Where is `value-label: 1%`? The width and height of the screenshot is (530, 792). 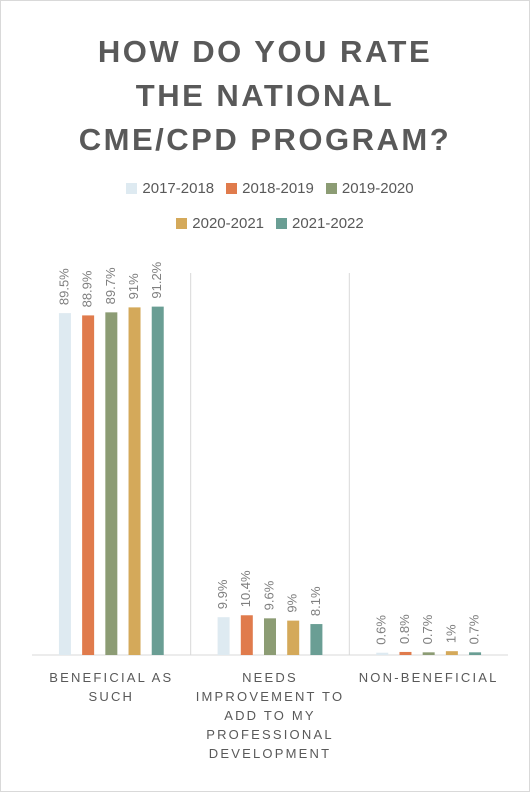
value-label: 1% is located at coordinates (450, 633).